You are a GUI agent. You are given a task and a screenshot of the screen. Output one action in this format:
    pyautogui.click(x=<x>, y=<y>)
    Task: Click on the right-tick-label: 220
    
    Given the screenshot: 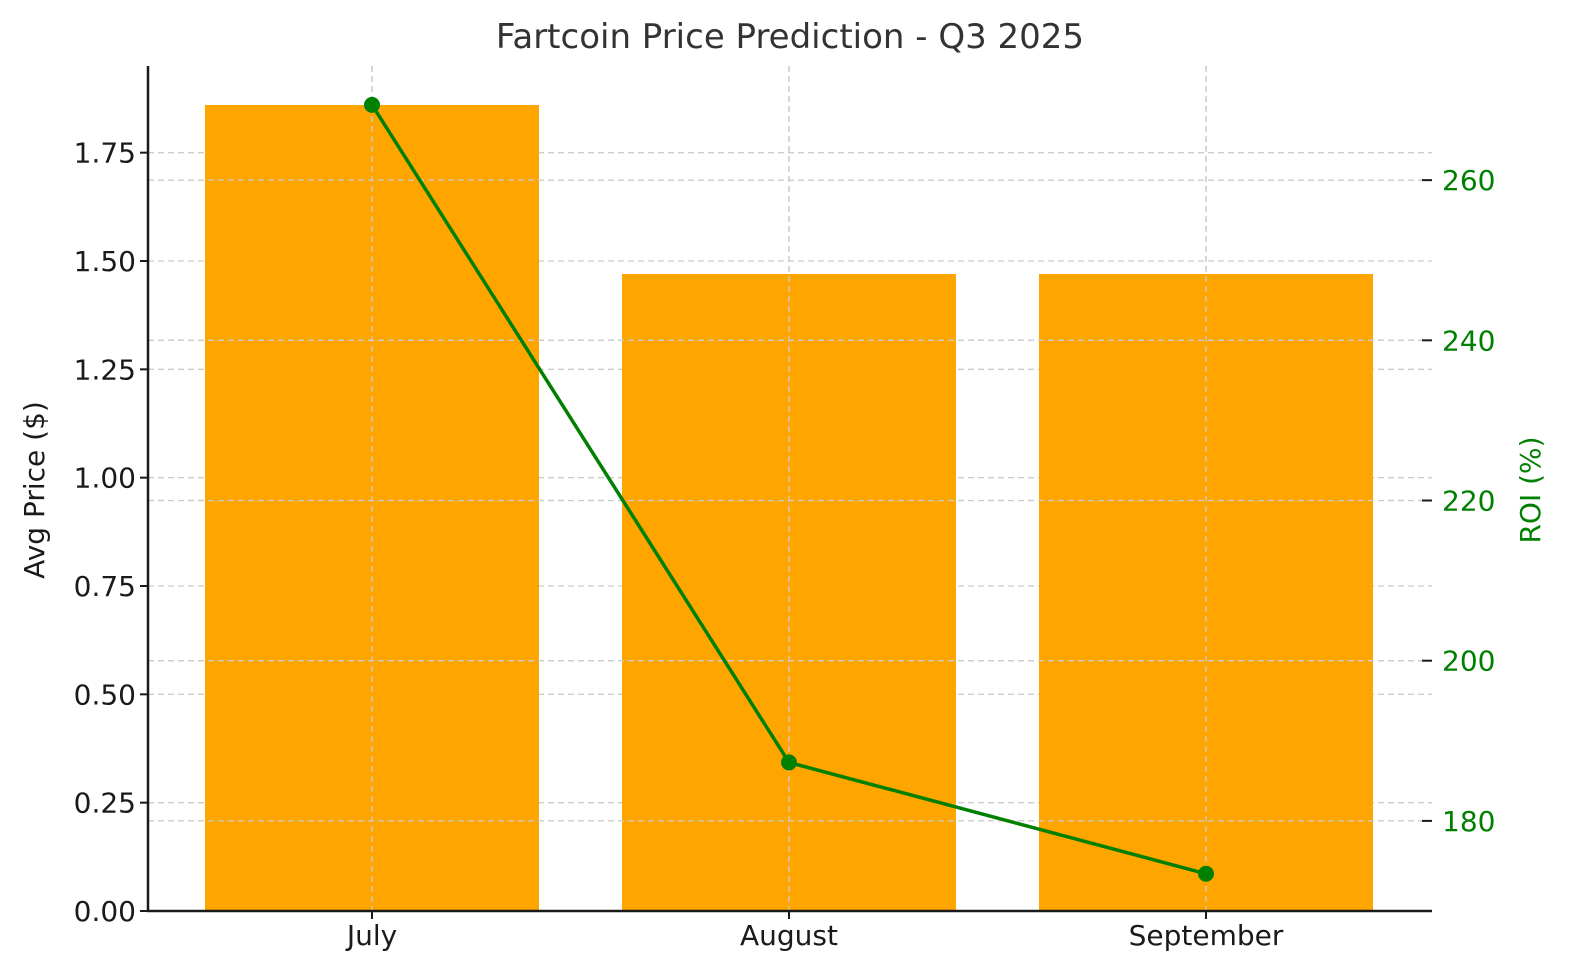 What is the action you would take?
    pyautogui.click(x=1468, y=501)
    